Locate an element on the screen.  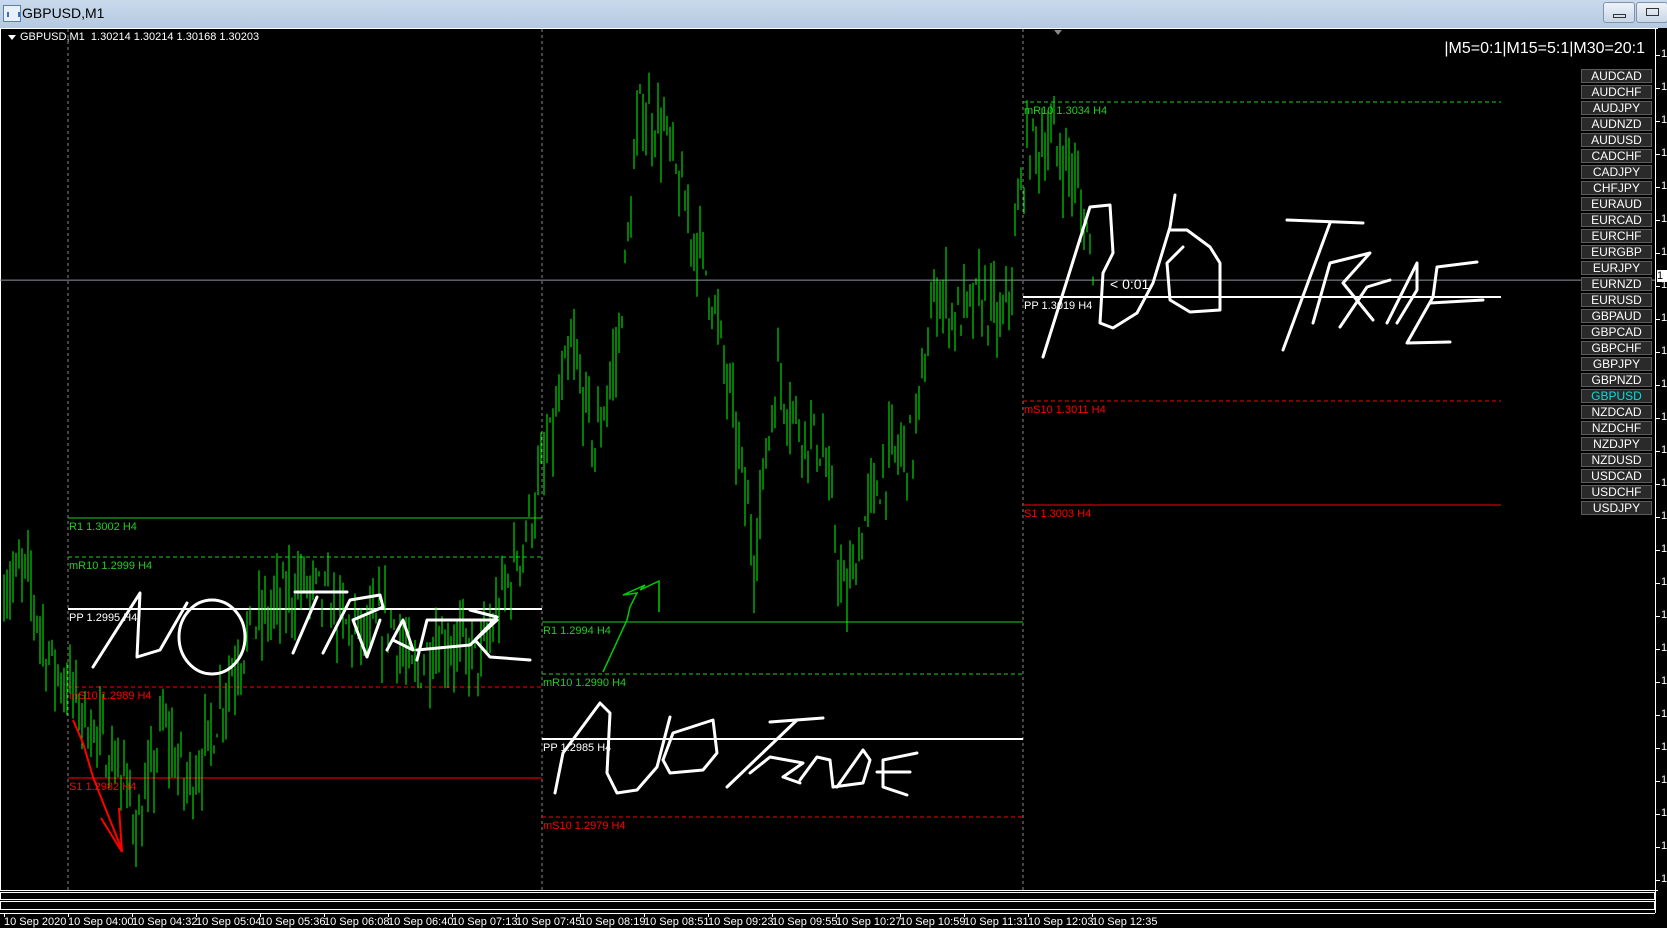
ohlc-values: 1.30214 1.30214 1.30168 1.30203 is located at coordinates (175, 37).